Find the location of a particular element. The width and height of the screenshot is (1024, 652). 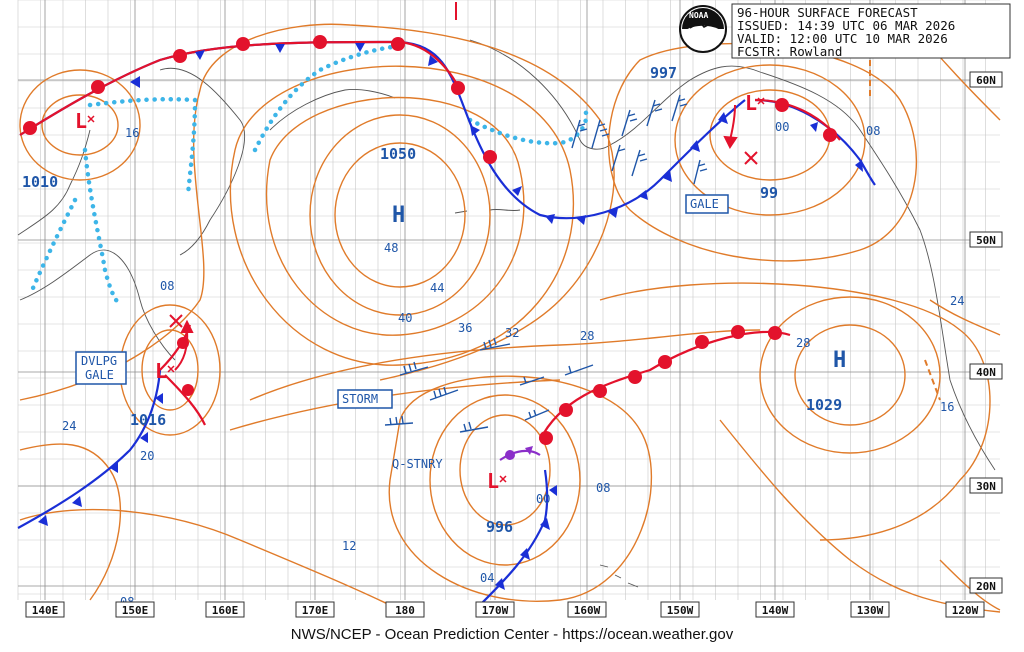

noaa-logo: NOAA is located at coordinates (703, 29).